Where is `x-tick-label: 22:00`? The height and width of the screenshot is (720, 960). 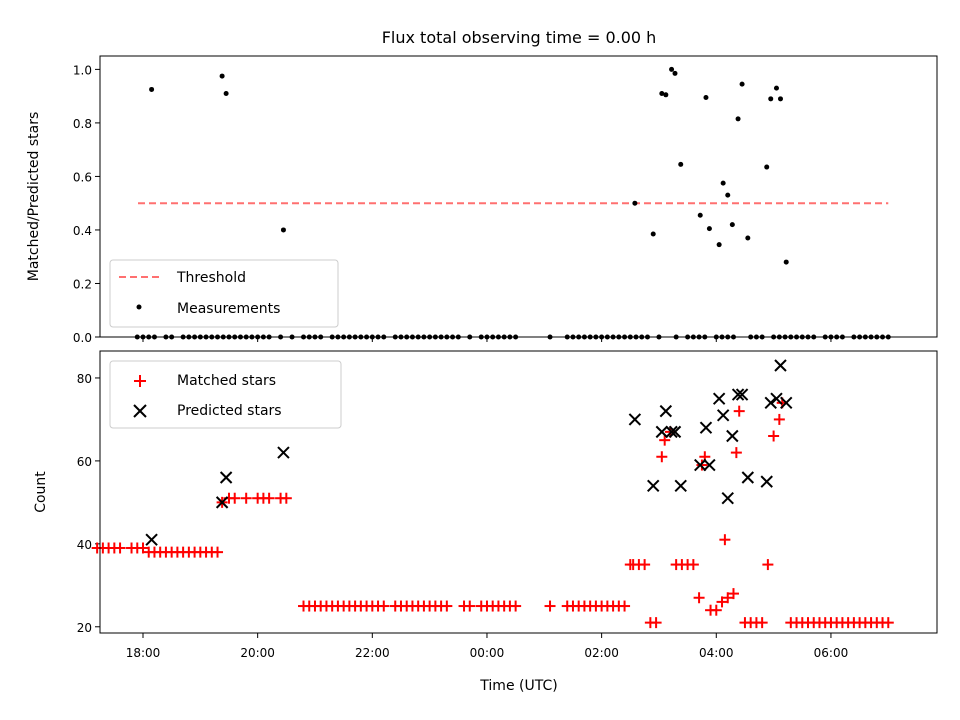 x-tick-label: 22:00 is located at coordinates (372, 653).